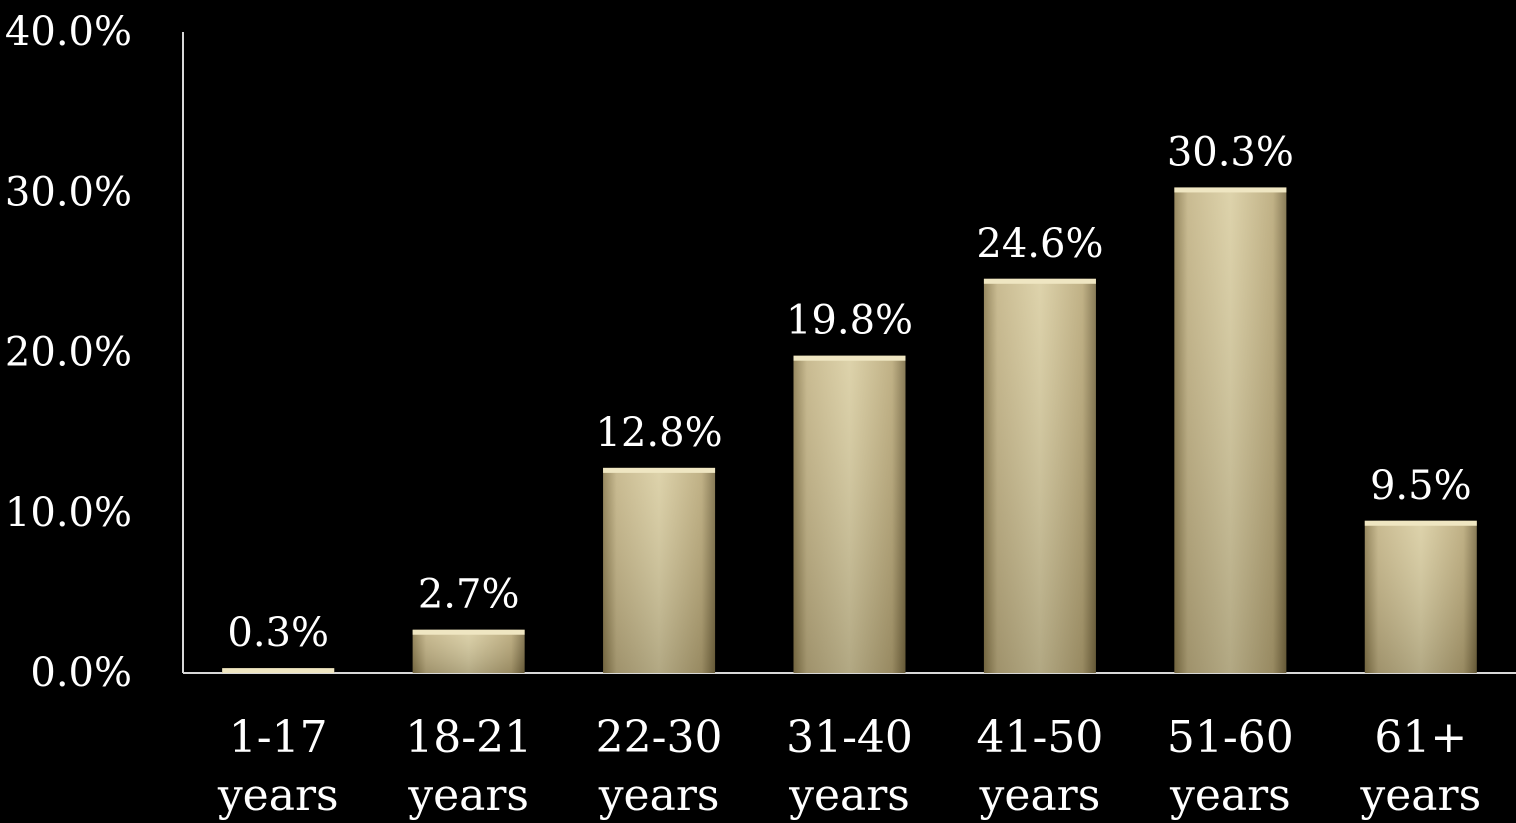  Describe the element at coordinates (849, 737) in the screenshot. I see `category-label: 31-40` at that location.